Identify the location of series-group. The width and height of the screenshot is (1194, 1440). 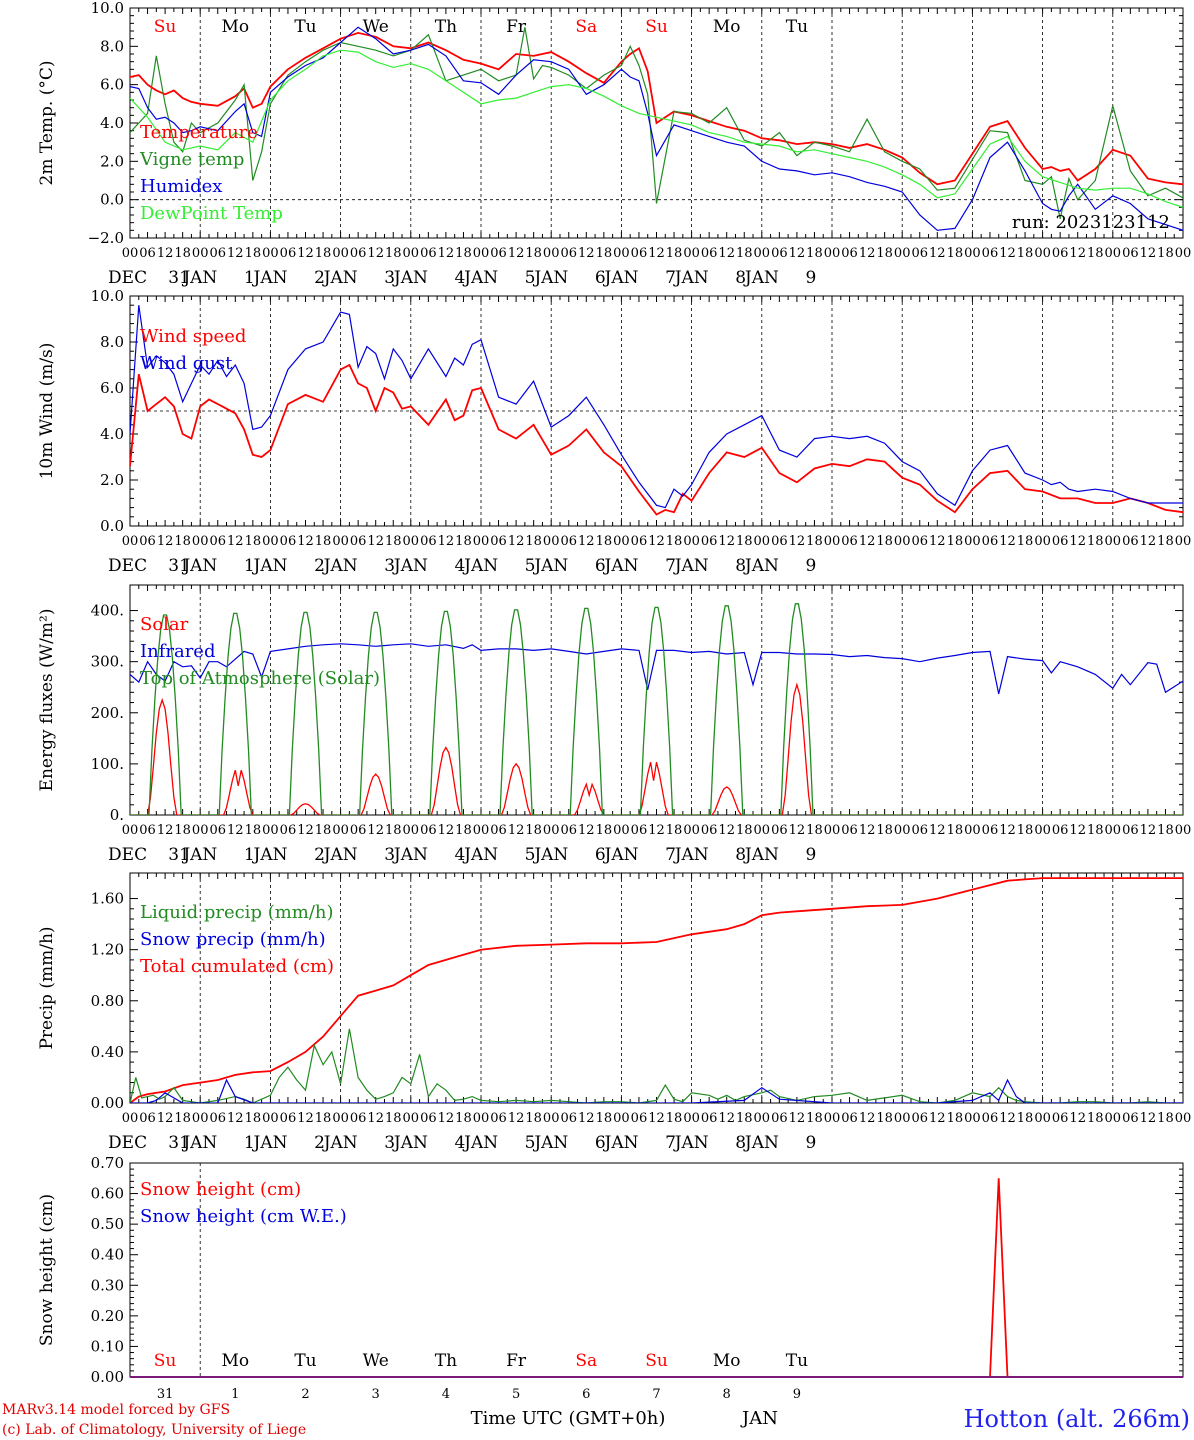
(656, 709).